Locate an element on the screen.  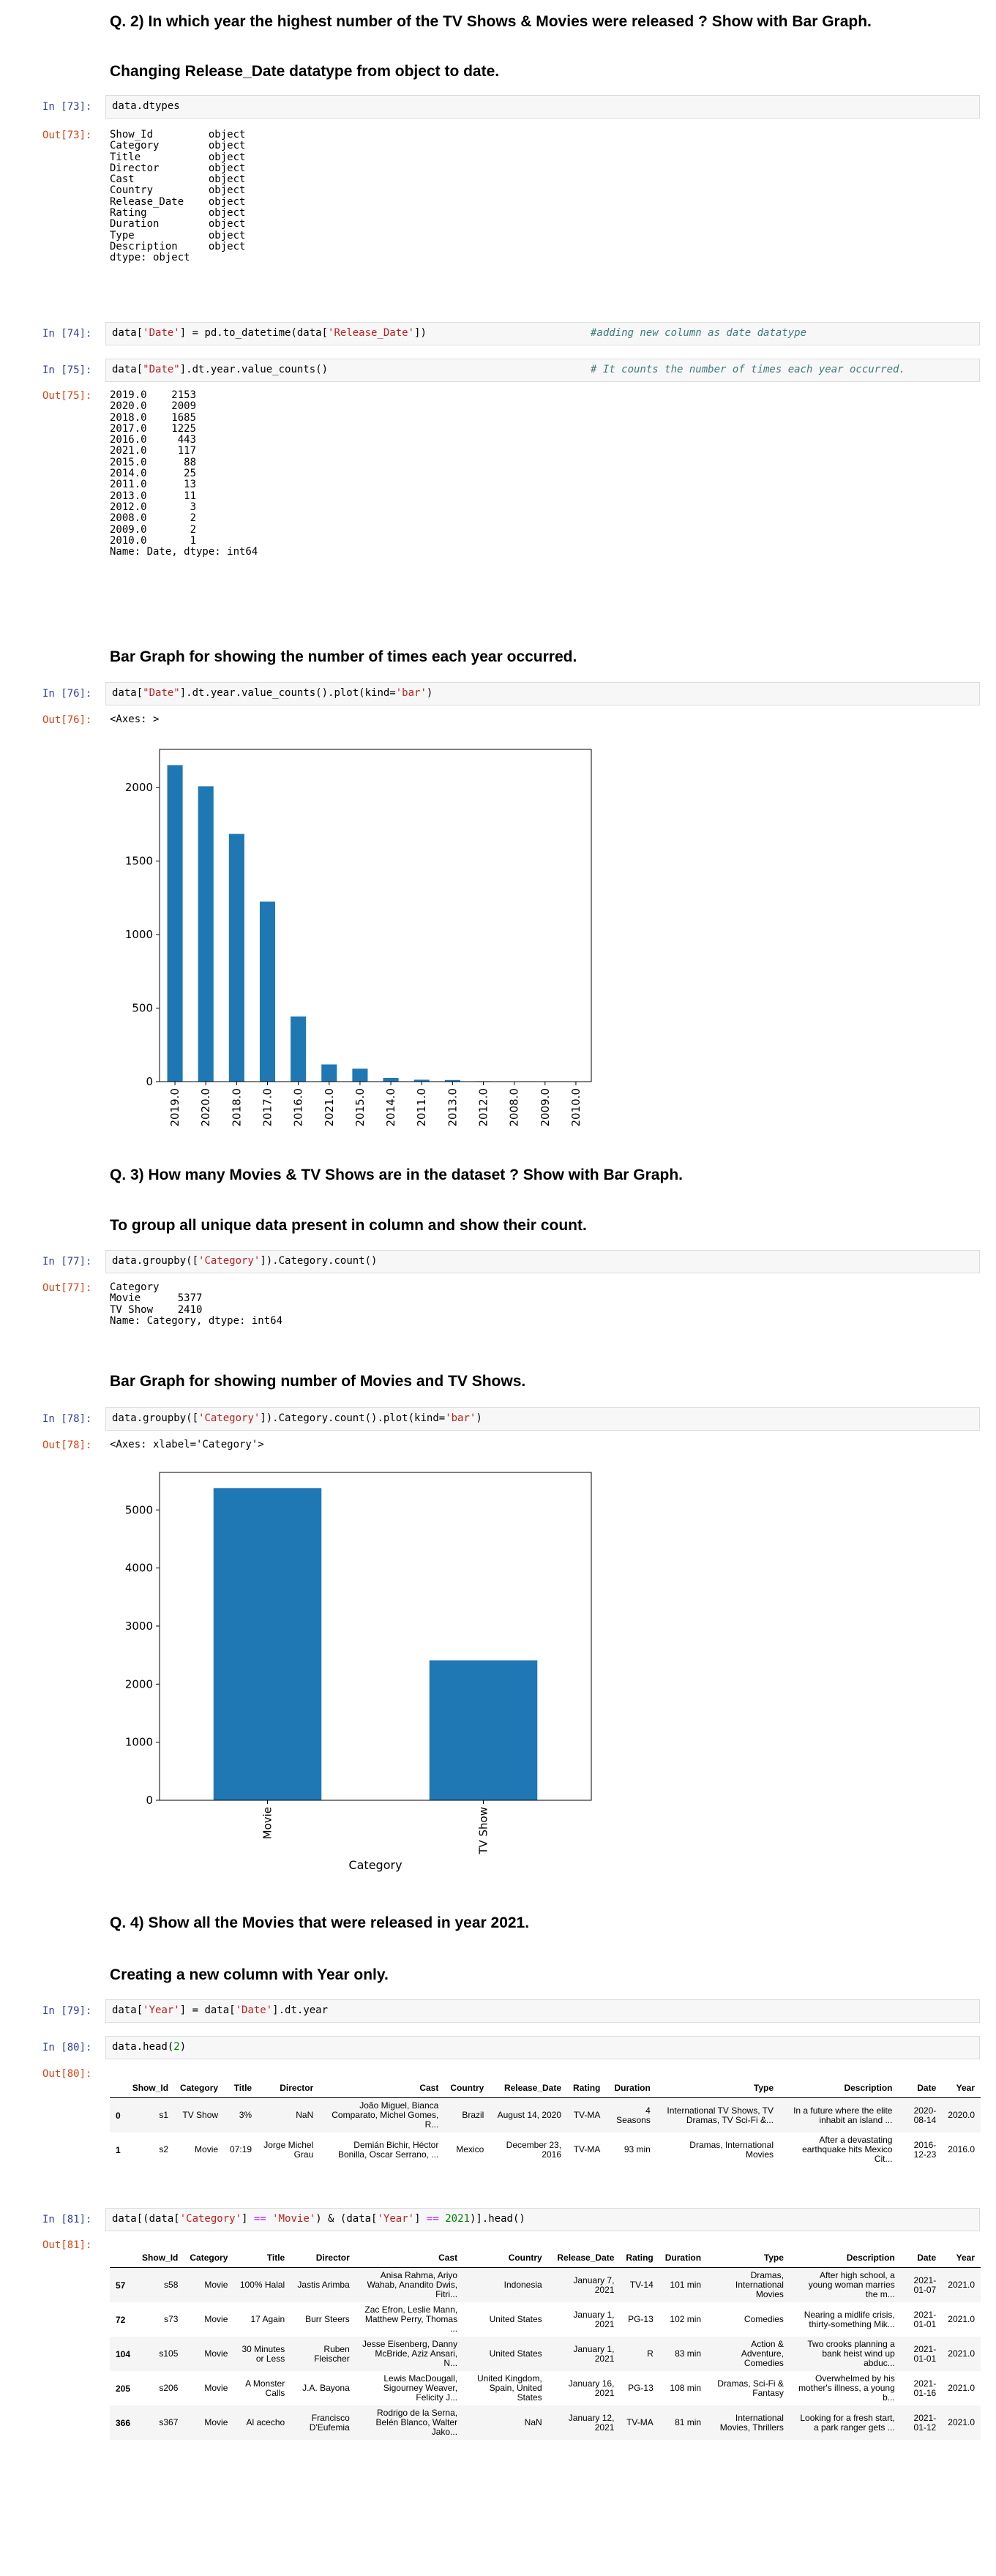
table-cell: 81 min is located at coordinates (683, 2422).